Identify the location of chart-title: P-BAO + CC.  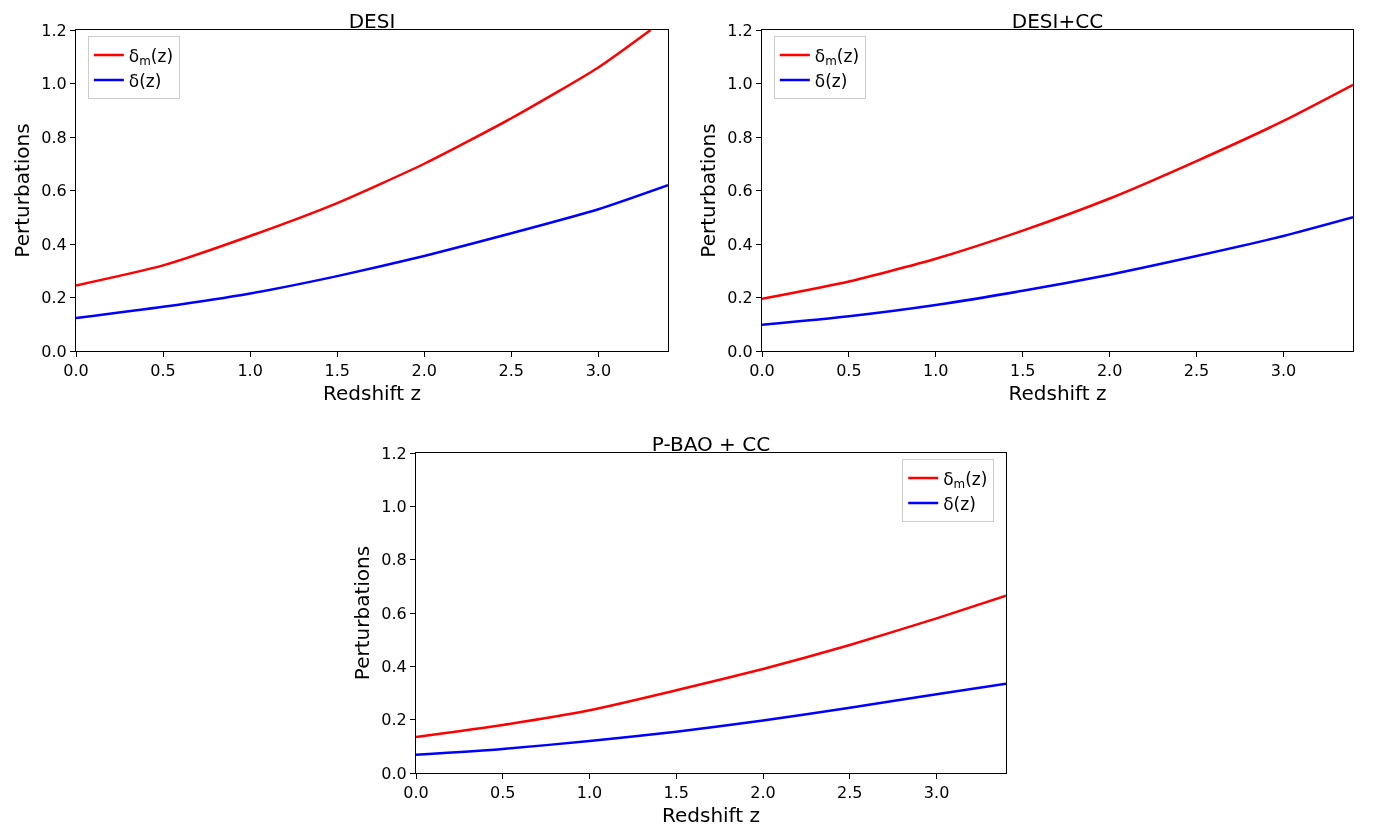
(711, 444).